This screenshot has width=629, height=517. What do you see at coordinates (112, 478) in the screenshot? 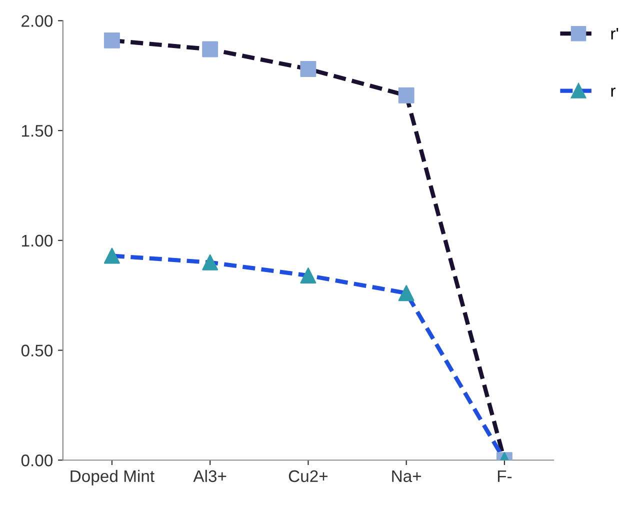
I see `x-tick-label: Doped Mint` at bounding box center [112, 478].